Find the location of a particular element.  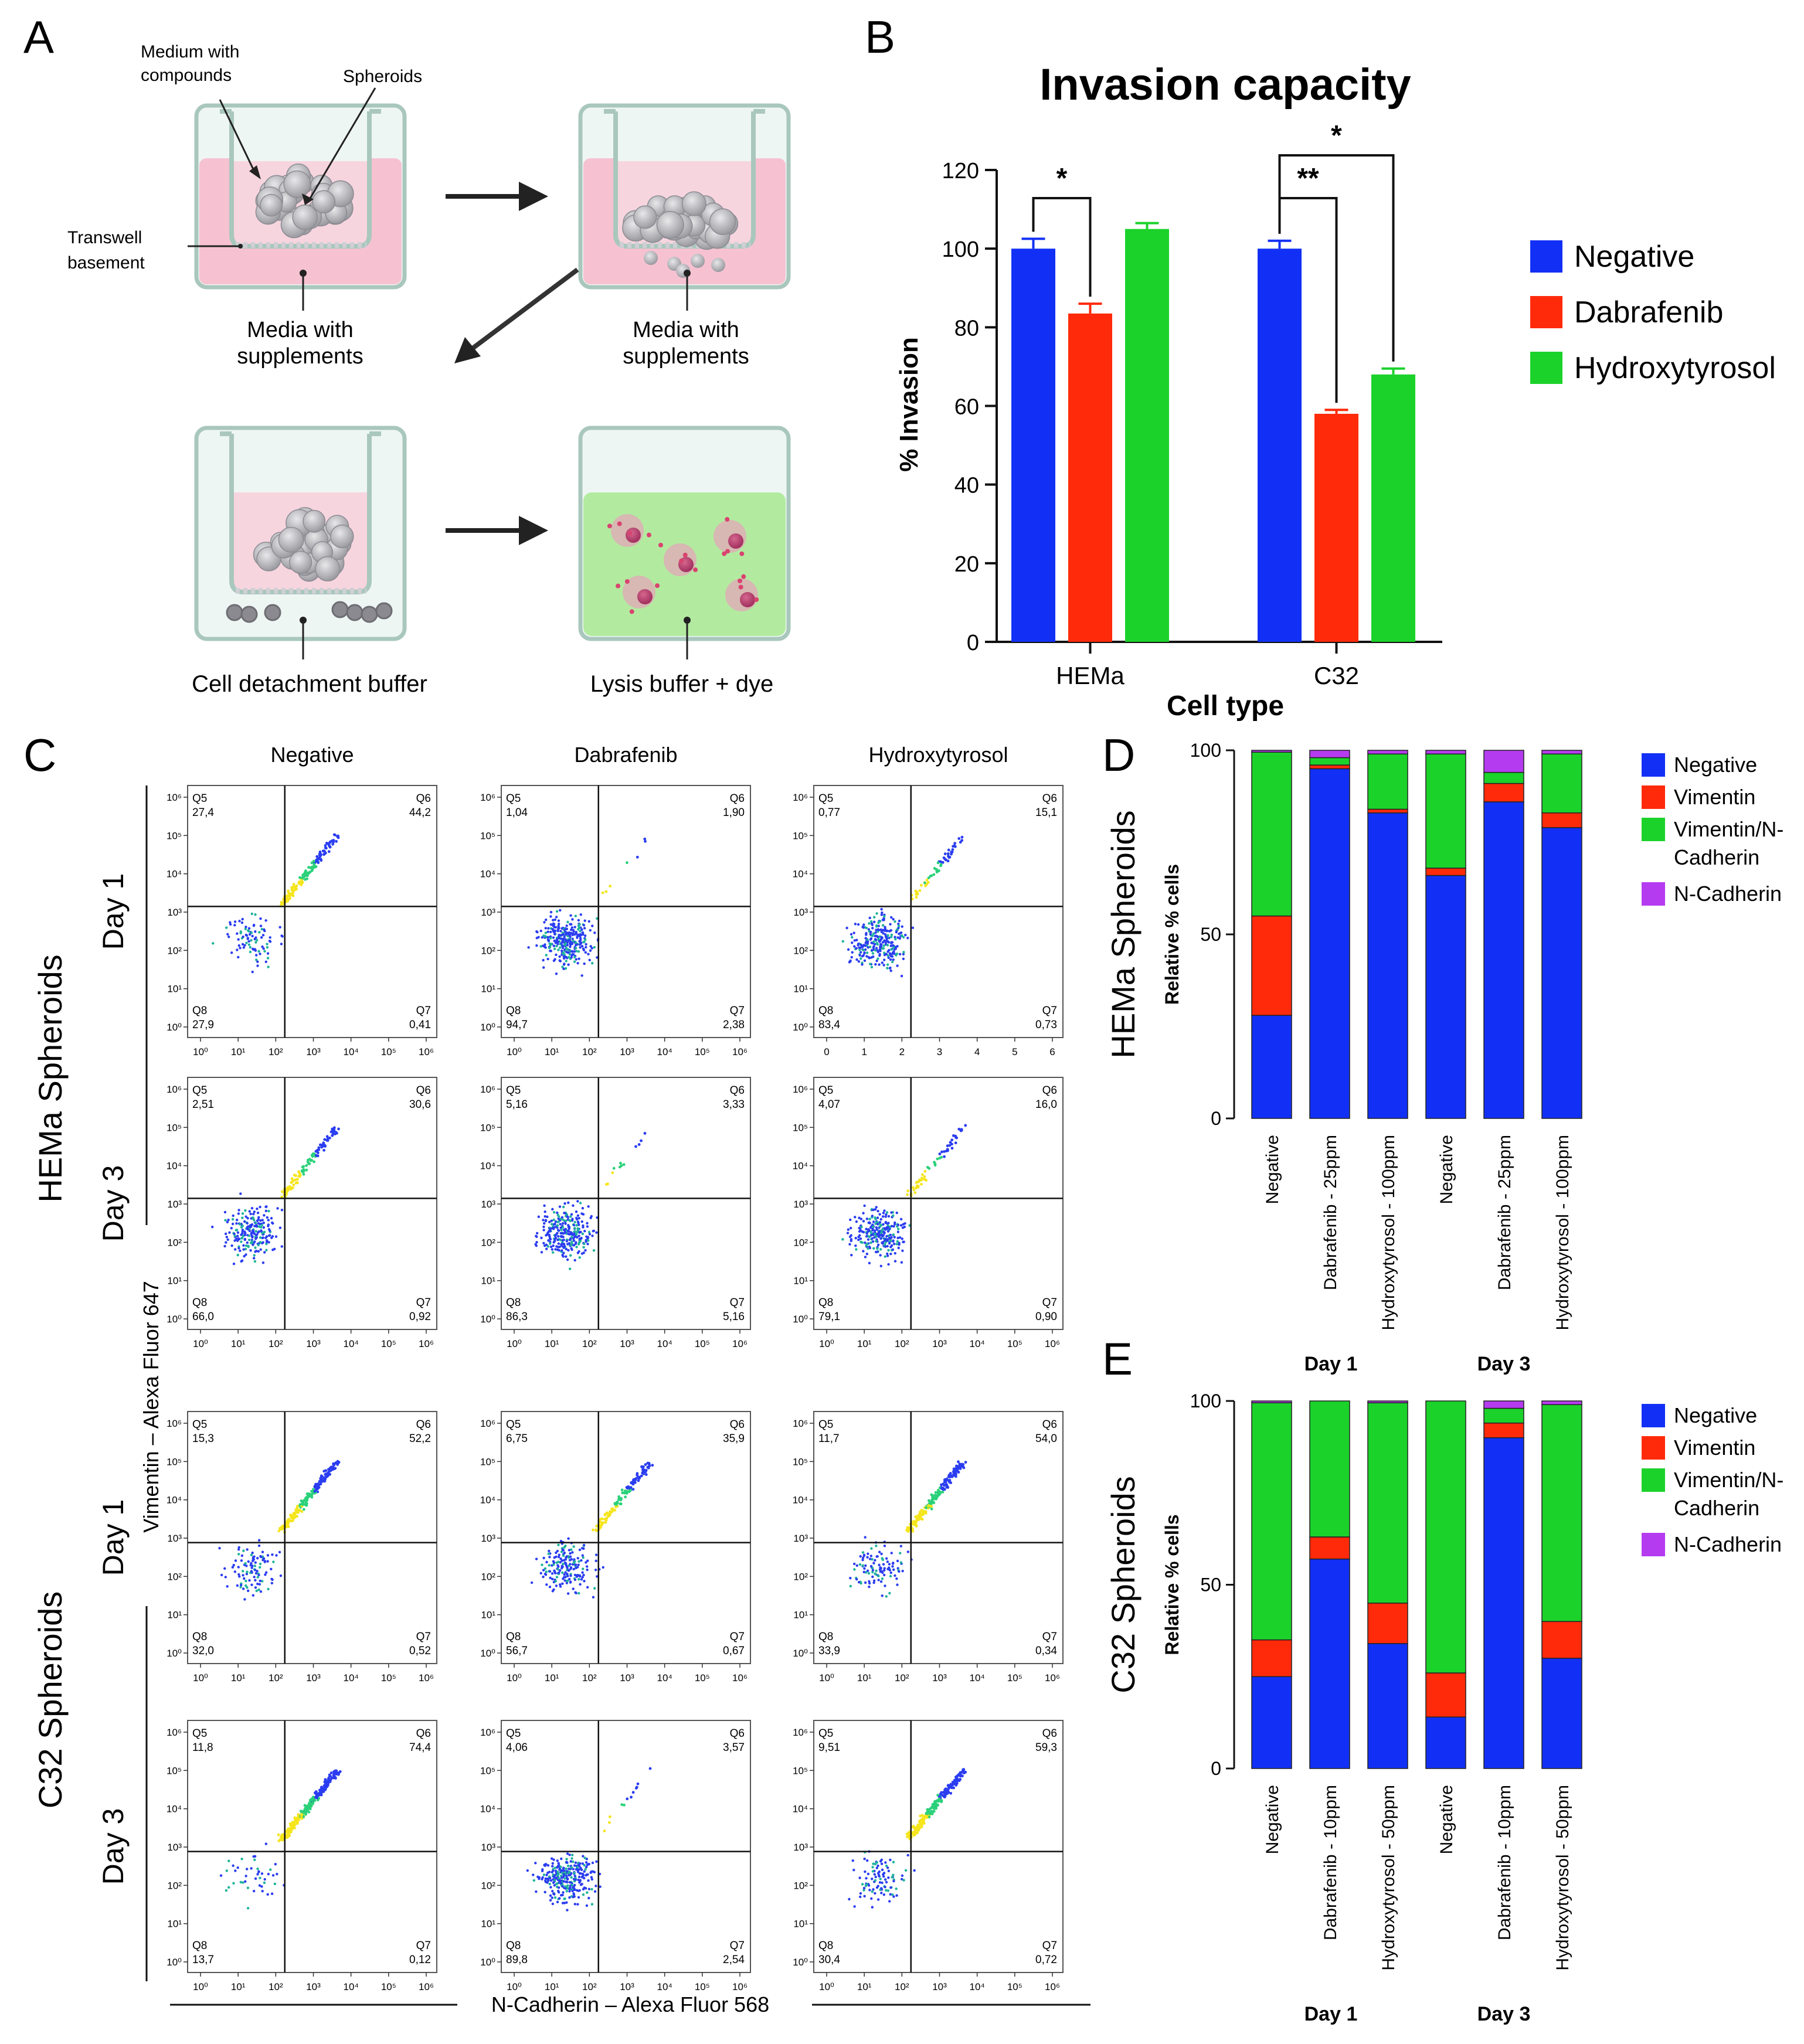

group-day1-chartD: Day 1 is located at coordinates (1331, 1364).